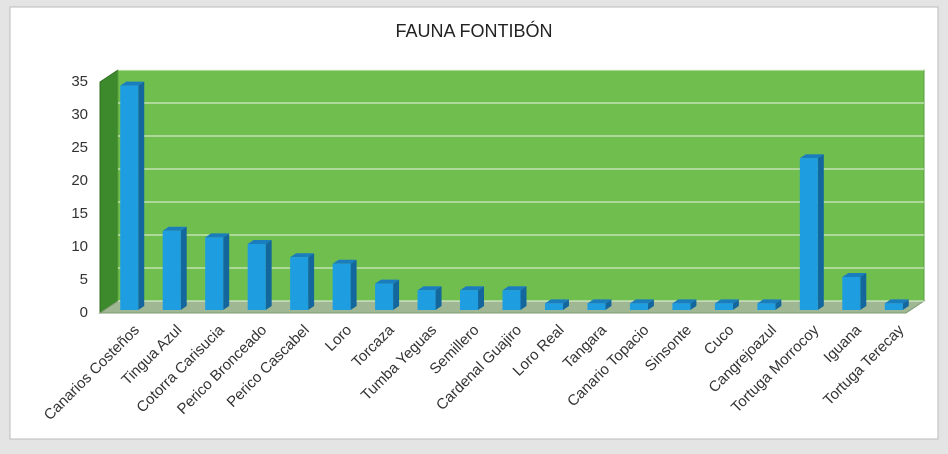  I want to click on y-tick-label: 10, so click(79, 246).